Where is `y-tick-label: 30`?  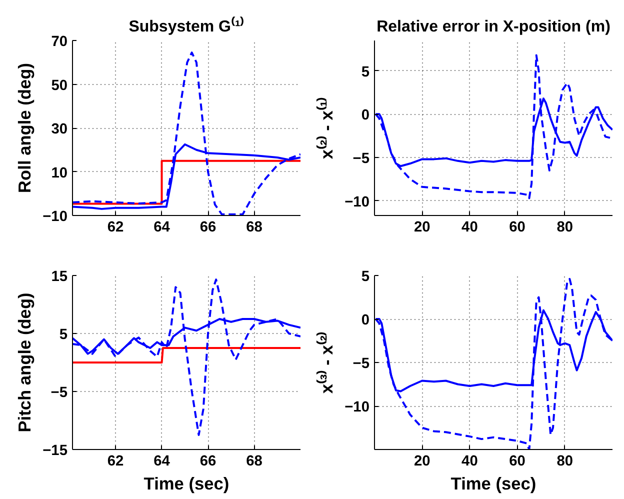
y-tick-label: 30 is located at coordinates (59, 130).